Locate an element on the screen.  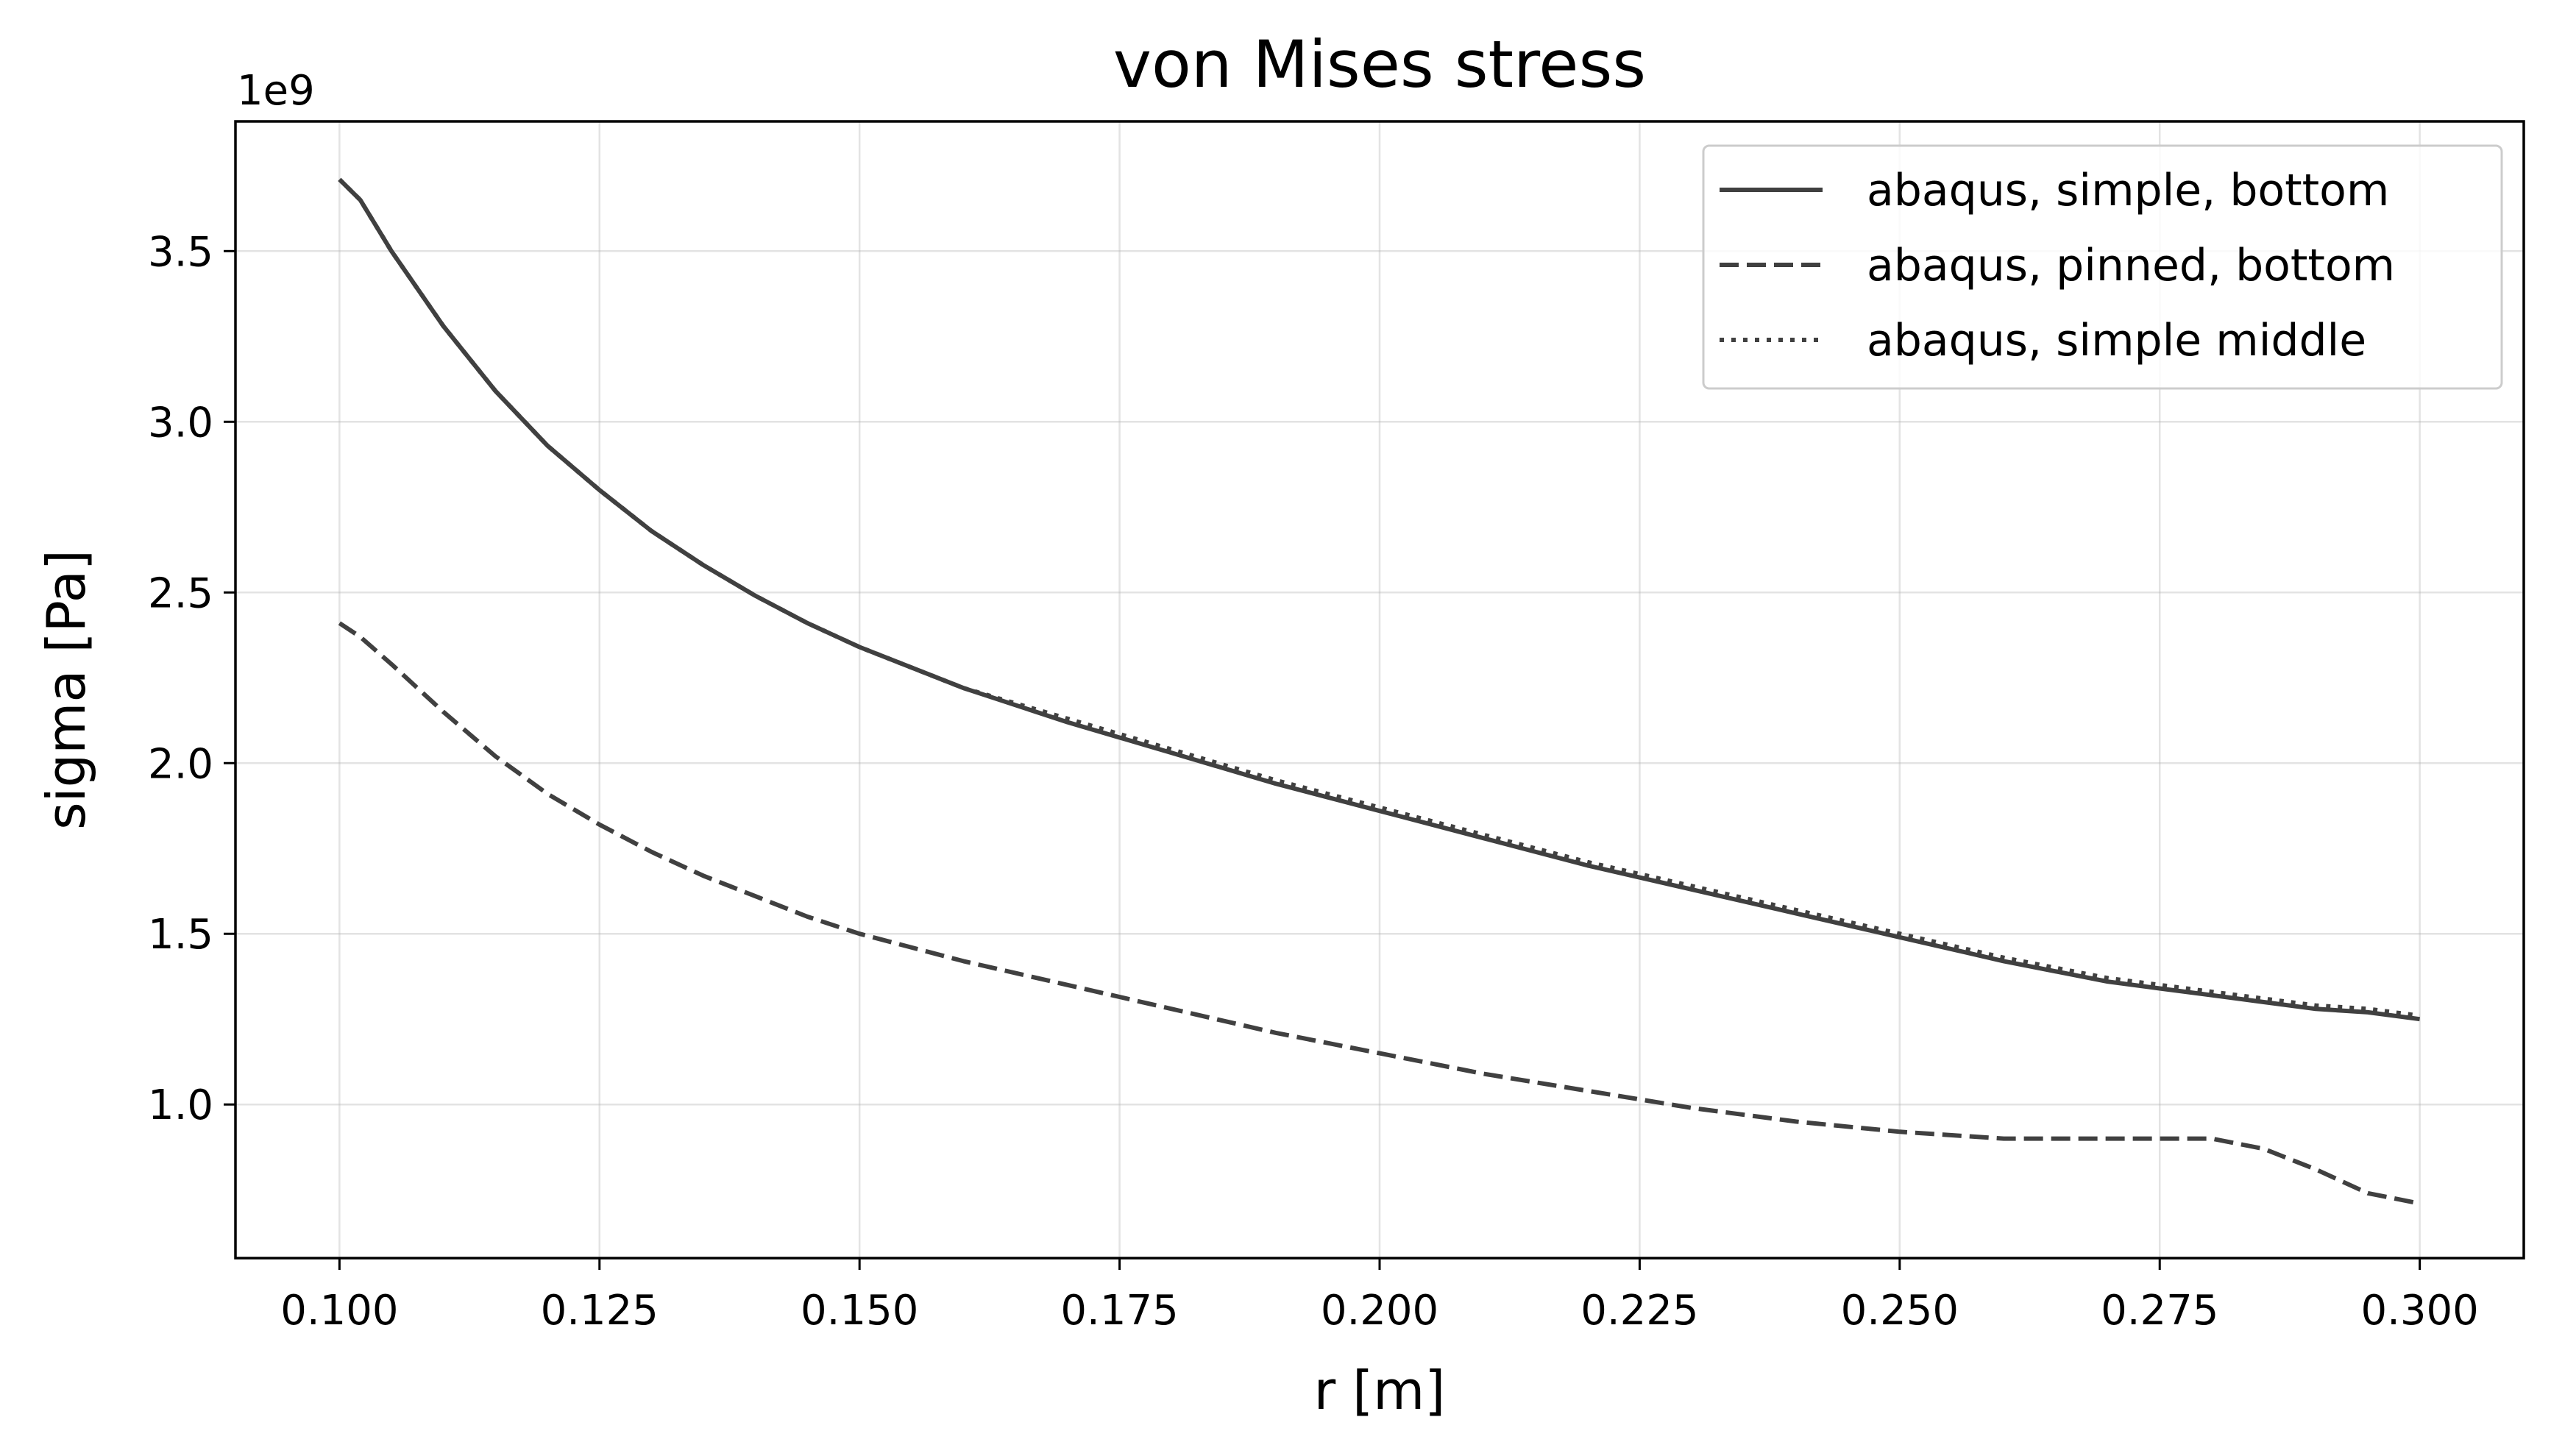
chart-title: von Mises stress is located at coordinates (1379, 64).